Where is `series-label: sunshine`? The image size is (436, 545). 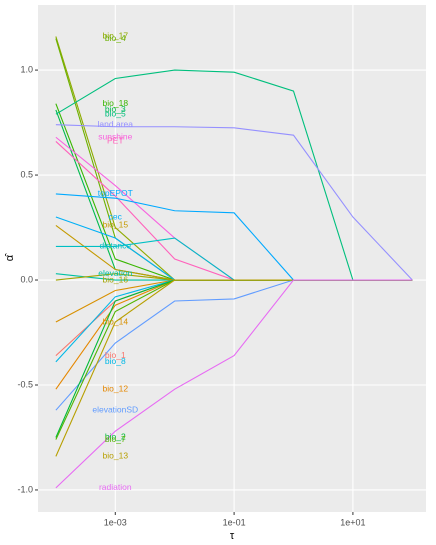
series-label: sunshine is located at coordinates (115, 137).